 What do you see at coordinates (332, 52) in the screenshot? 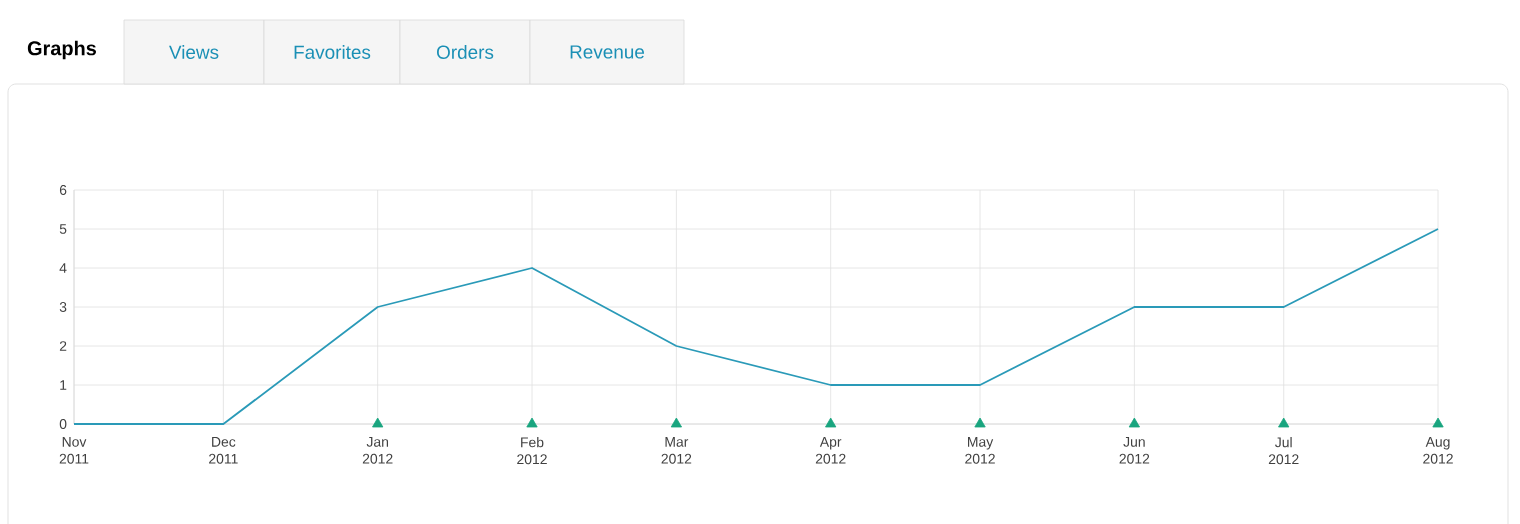
I see `text: Favorites` at bounding box center [332, 52].